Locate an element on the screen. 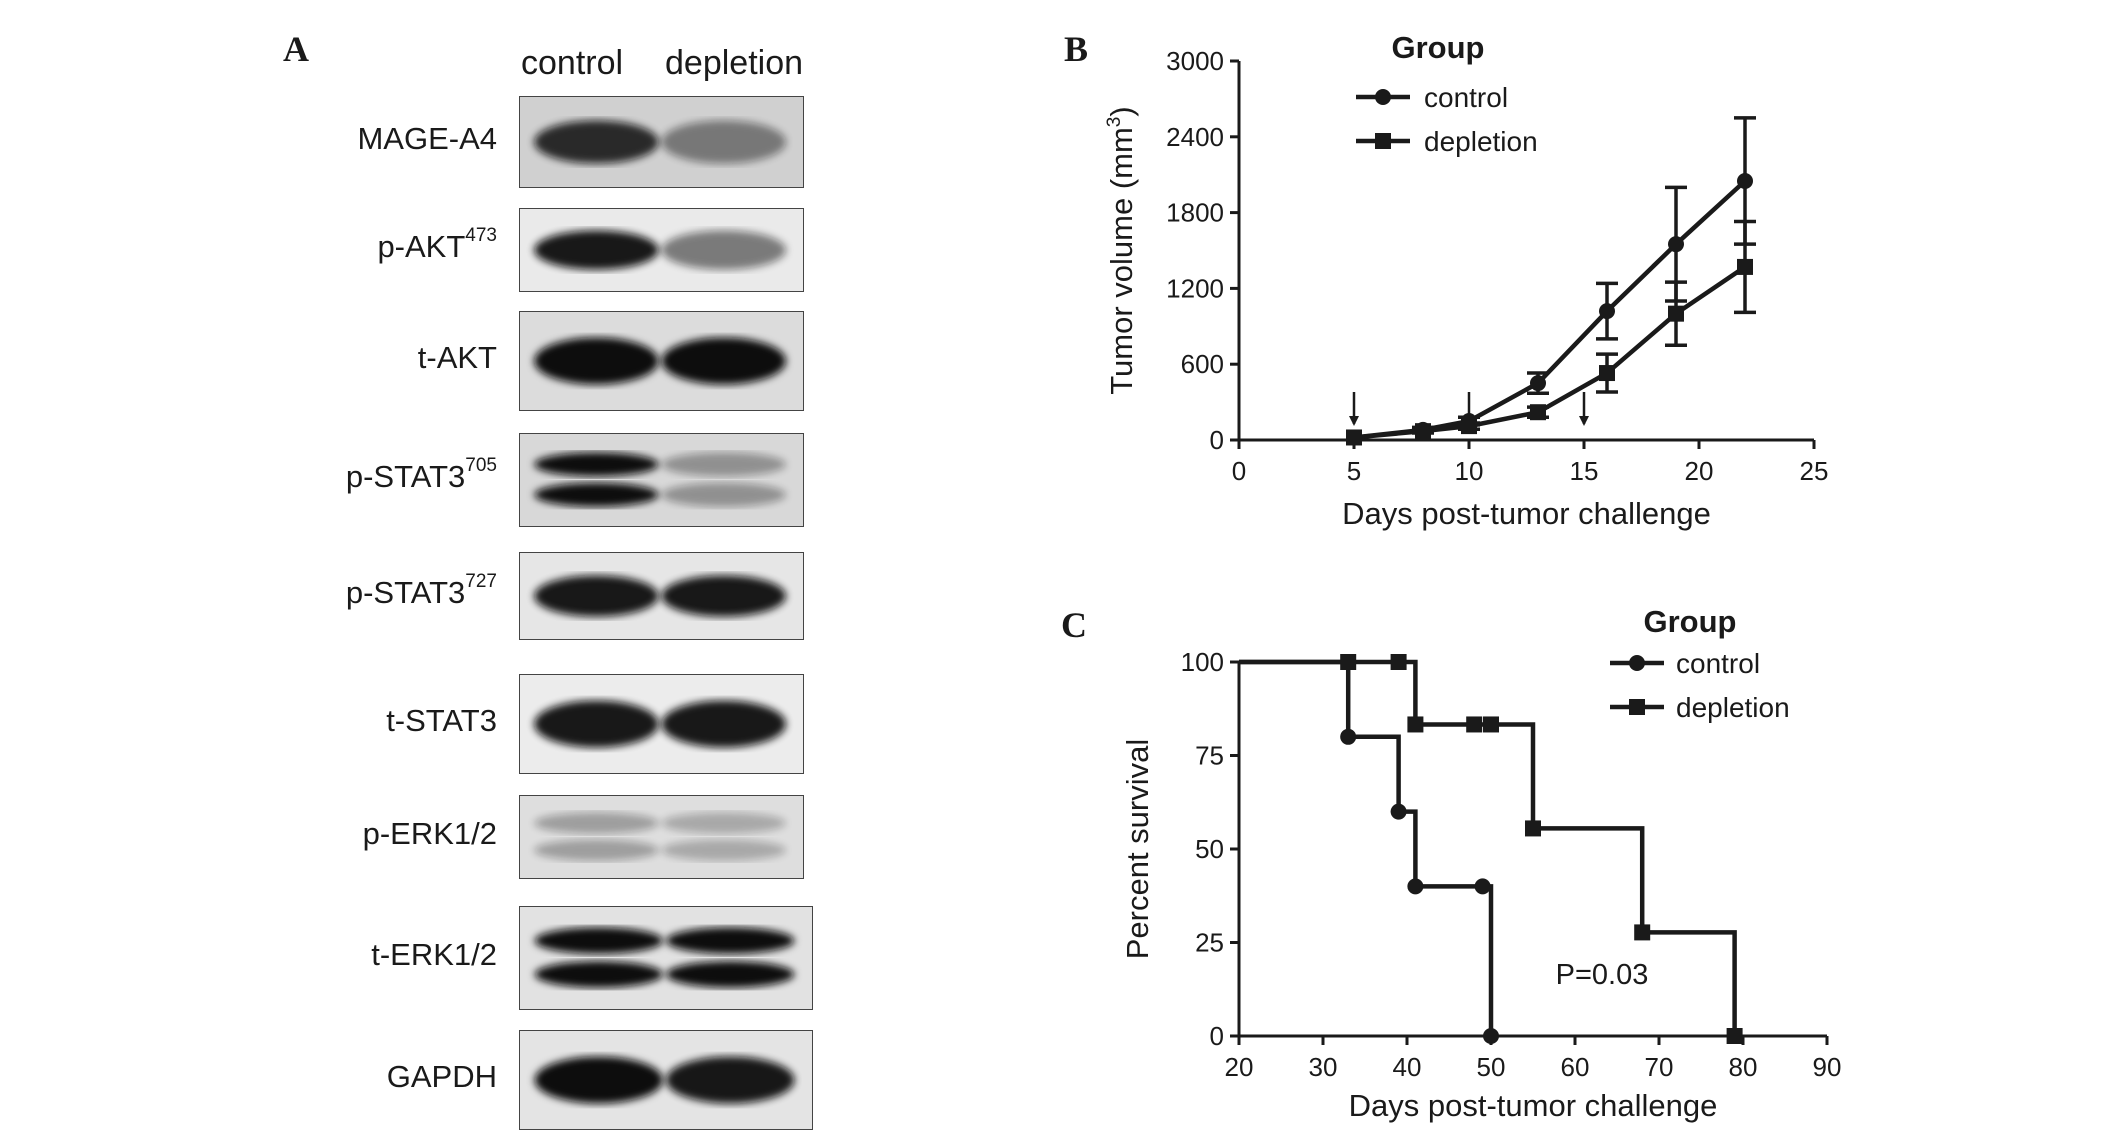  c-legend-label-control: control is located at coordinates (1718, 663).